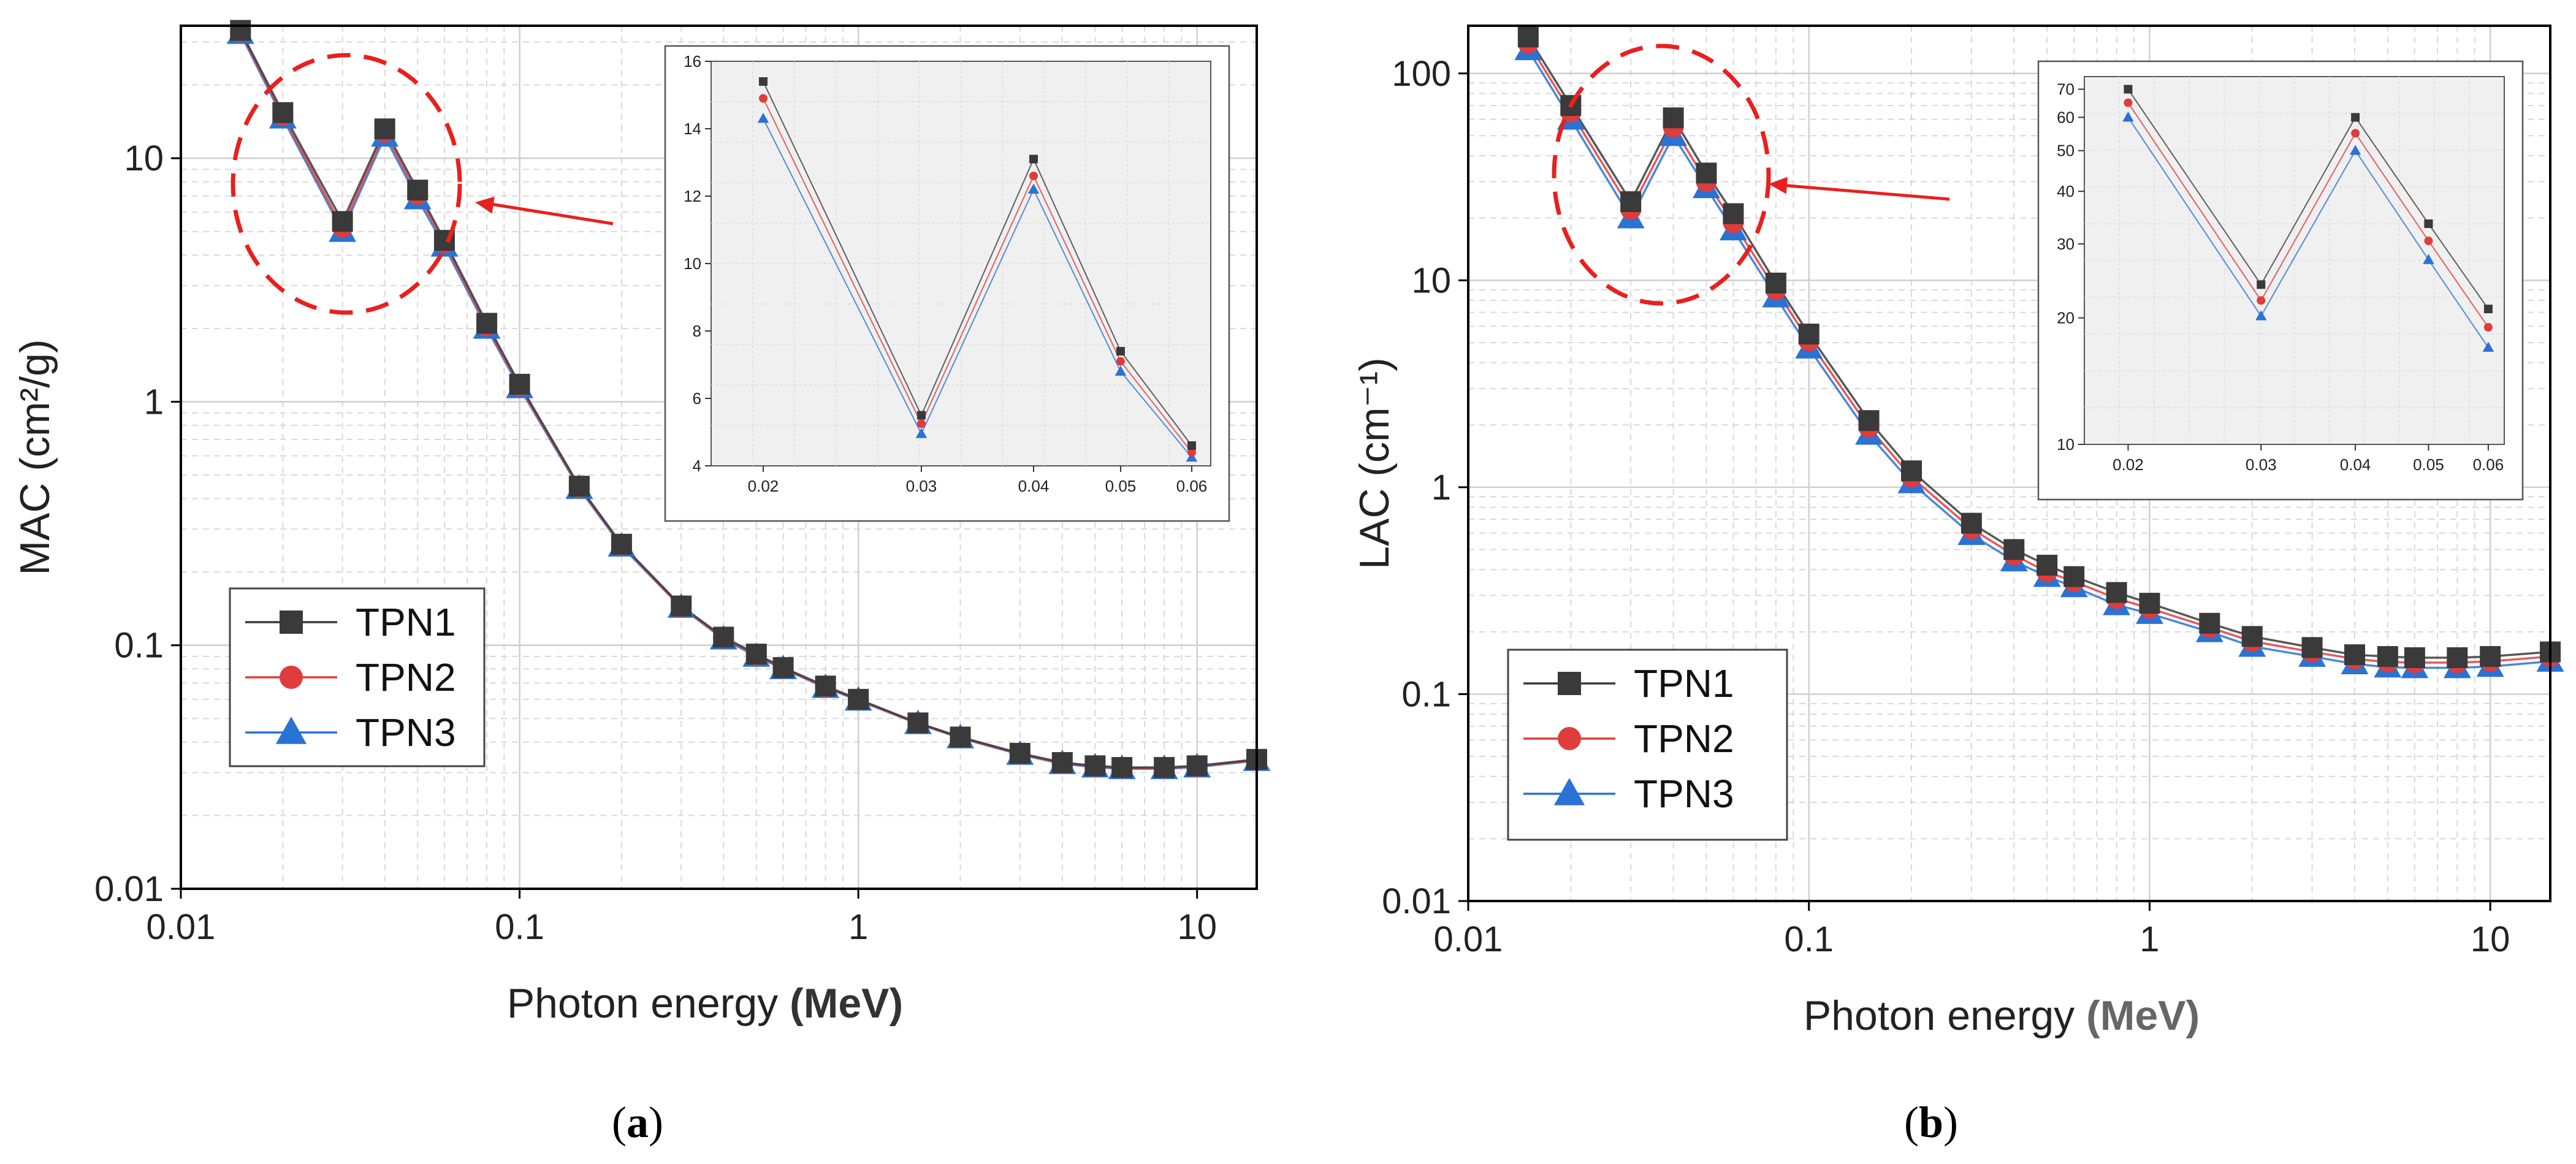 The height and width of the screenshot is (1164, 2576). What do you see at coordinates (1865, 192) in the screenshot?
I see `annotation-arrow-line` at bounding box center [1865, 192].